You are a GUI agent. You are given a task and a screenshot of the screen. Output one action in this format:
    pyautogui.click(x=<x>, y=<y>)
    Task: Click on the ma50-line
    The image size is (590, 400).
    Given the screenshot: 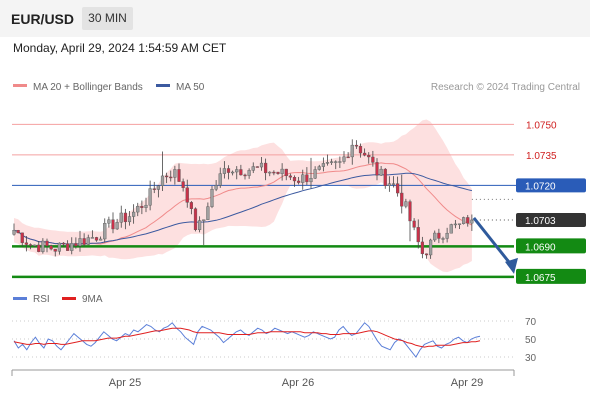 What is the action you would take?
    pyautogui.click(x=243, y=208)
    